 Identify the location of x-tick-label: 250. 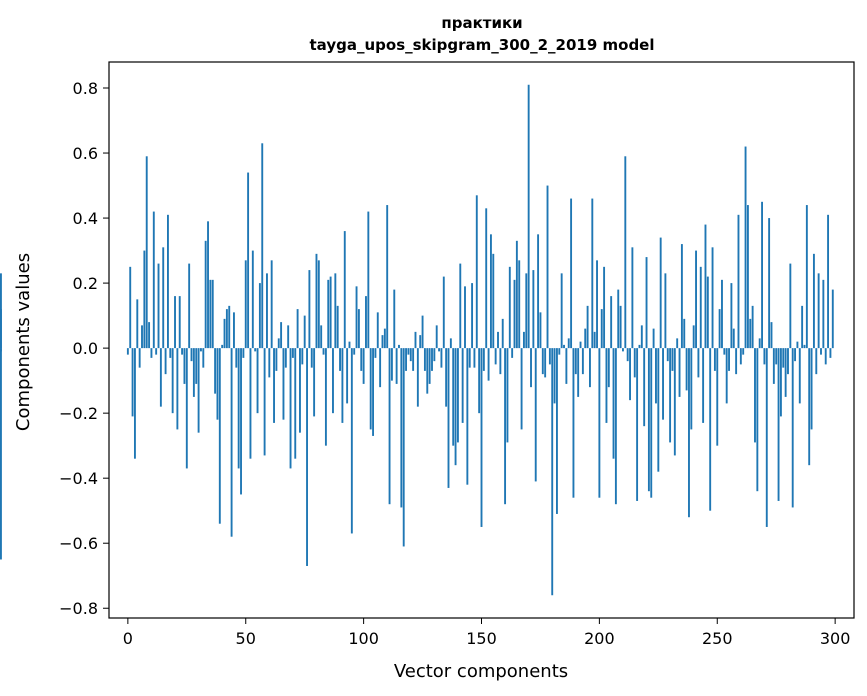
(717, 638).